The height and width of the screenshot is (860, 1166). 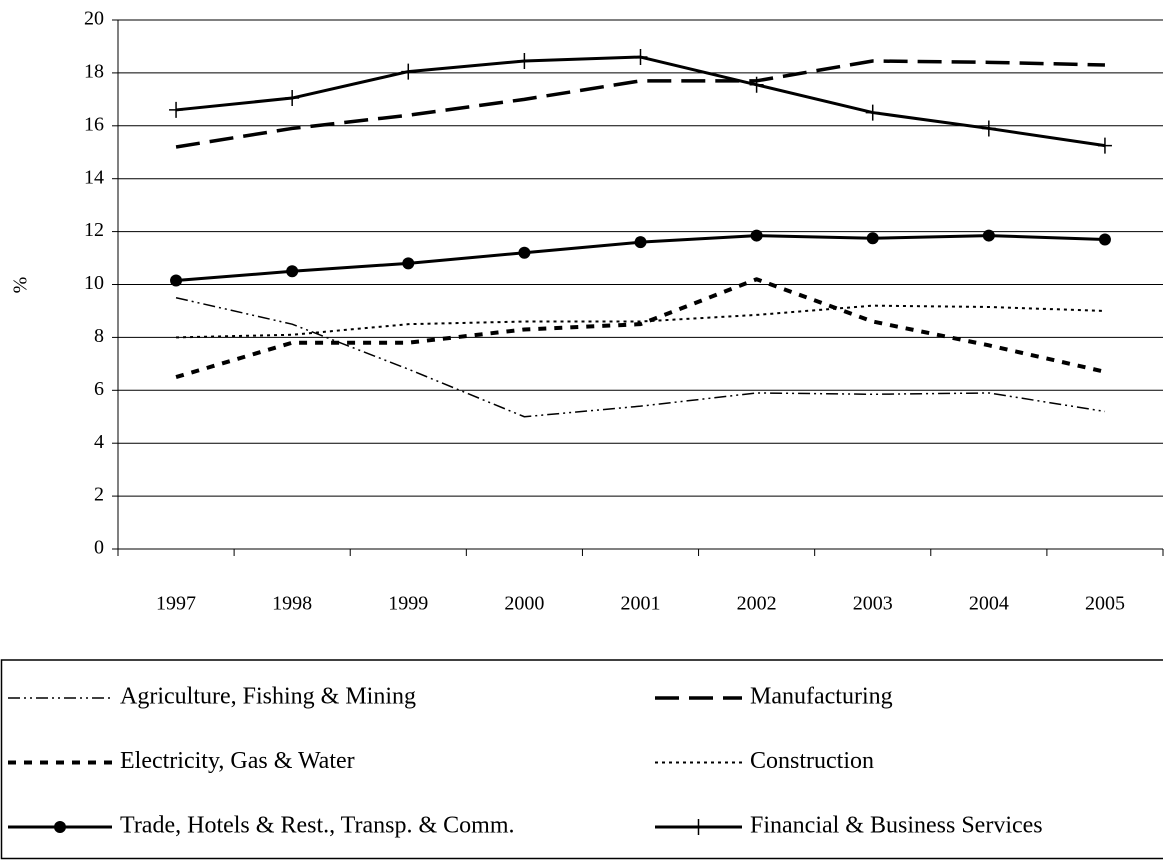 What do you see at coordinates (94, 230) in the screenshot?
I see `y-tick-label: 12` at bounding box center [94, 230].